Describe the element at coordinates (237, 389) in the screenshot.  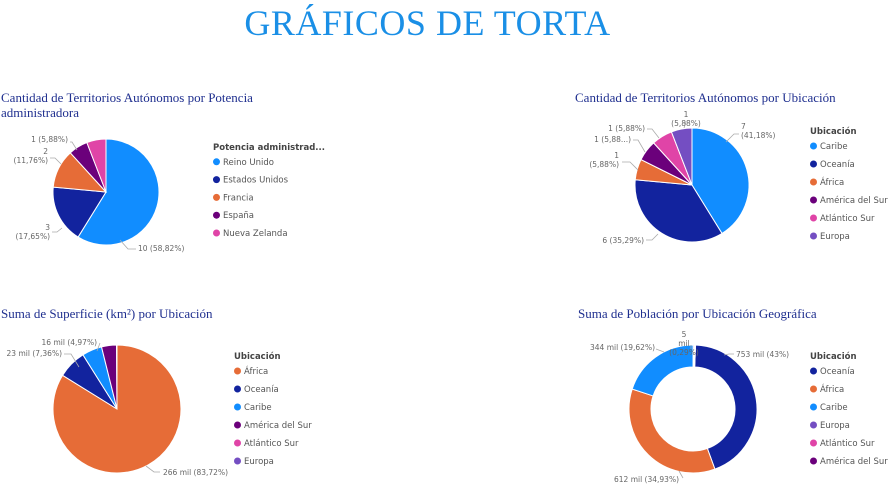
I see `chart3-legend-marker-oceania` at that location.